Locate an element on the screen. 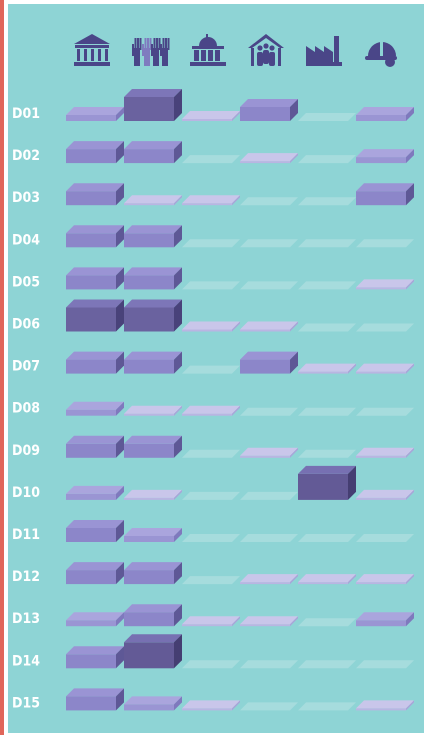 This screenshot has width=428, height=735. cell-d06-col5 is located at coordinates (327, 327).